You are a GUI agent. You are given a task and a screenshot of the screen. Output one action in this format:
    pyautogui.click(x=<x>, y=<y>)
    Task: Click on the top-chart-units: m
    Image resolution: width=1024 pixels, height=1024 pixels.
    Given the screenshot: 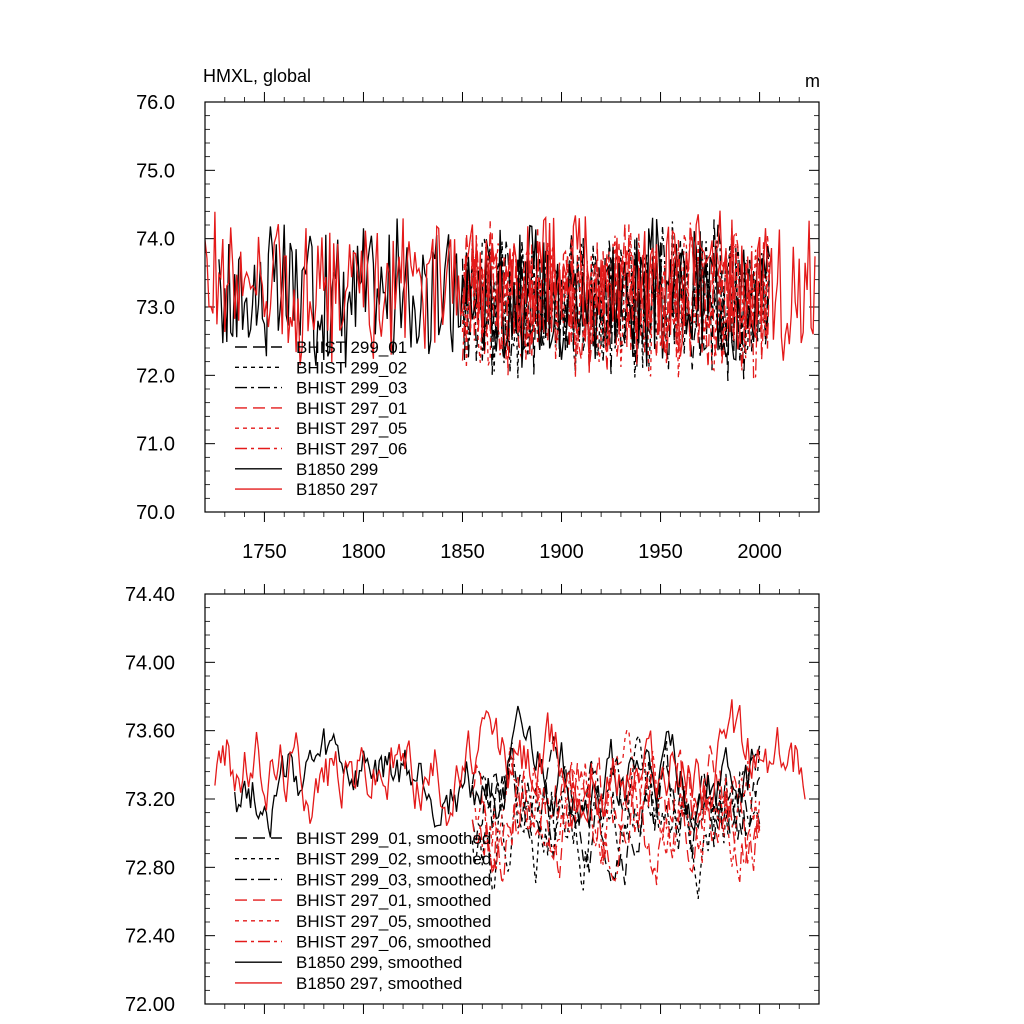 What is the action you would take?
    pyautogui.click(x=812, y=81)
    